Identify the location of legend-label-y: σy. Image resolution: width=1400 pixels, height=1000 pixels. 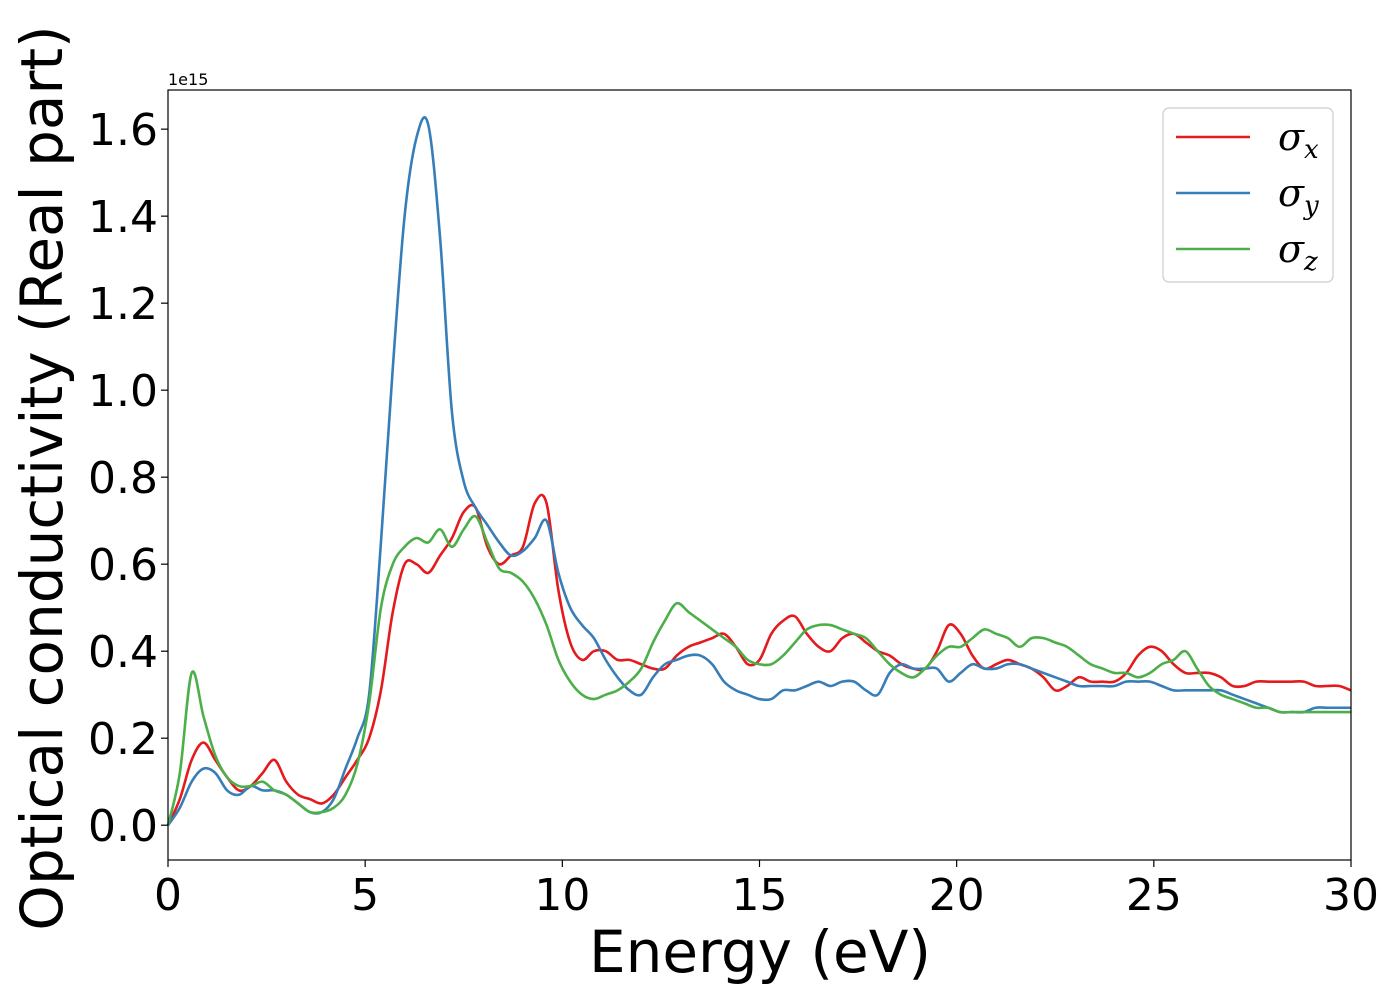
(1298, 196).